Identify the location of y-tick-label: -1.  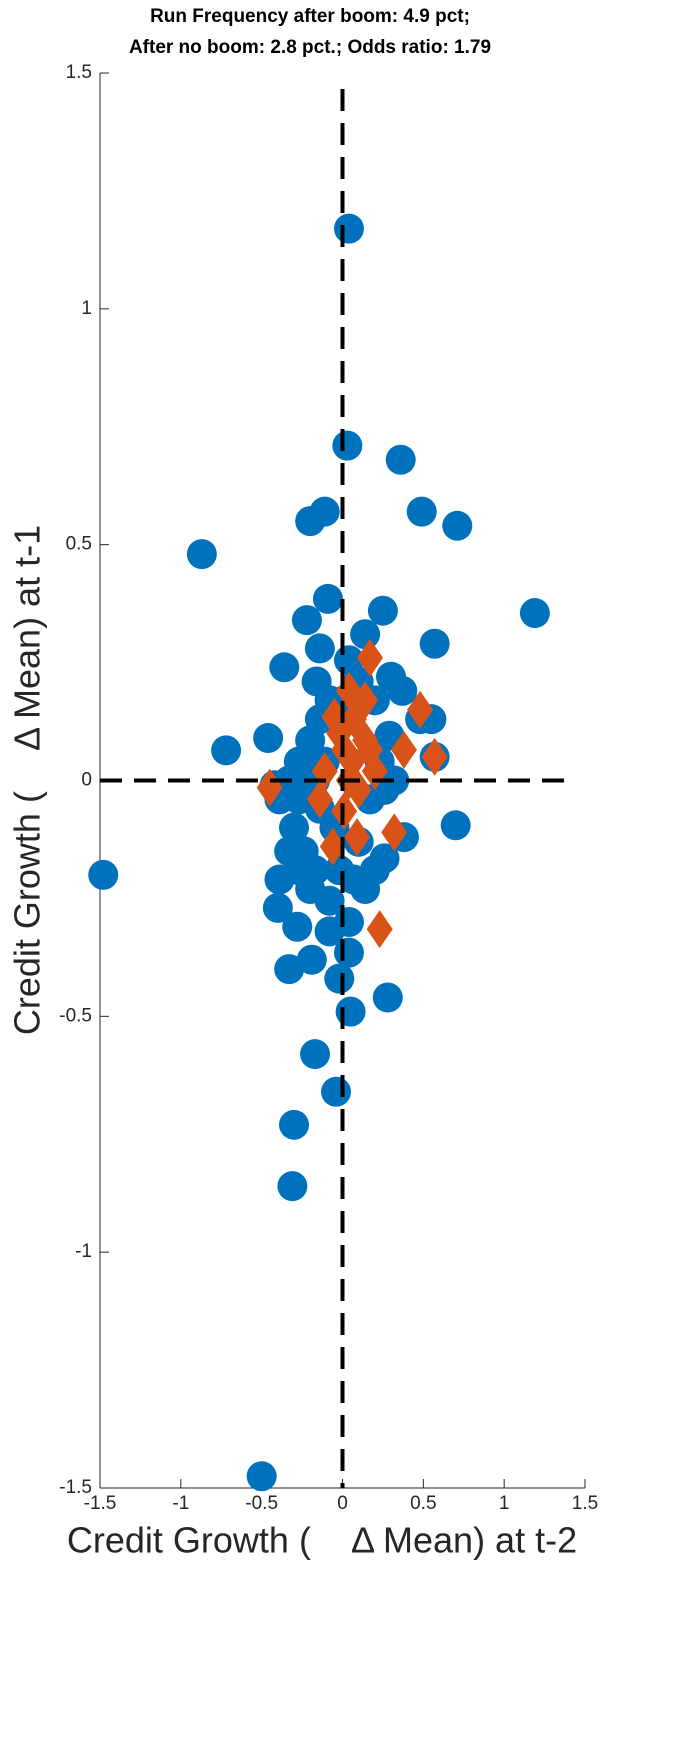
(83, 1251).